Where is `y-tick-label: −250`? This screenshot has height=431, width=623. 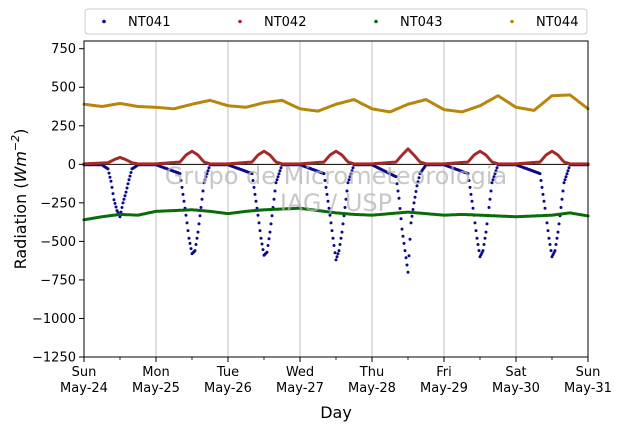 y-tick-label: −250 is located at coordinates (58, 203).